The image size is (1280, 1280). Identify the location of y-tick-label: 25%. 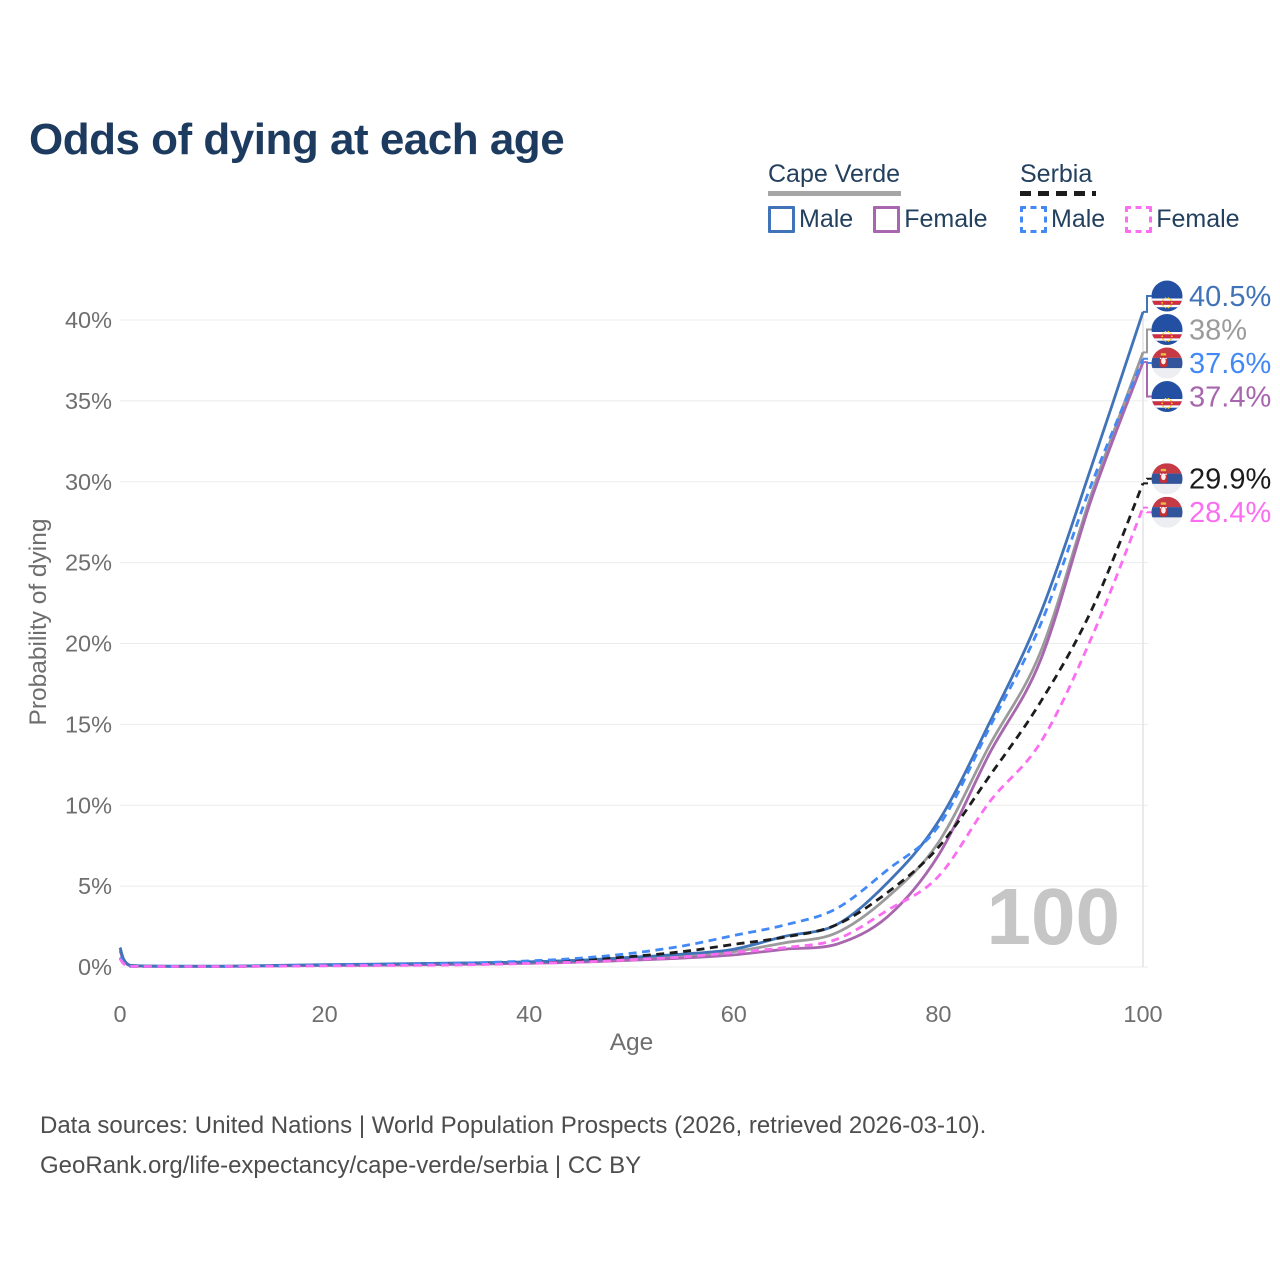
(88, 563).